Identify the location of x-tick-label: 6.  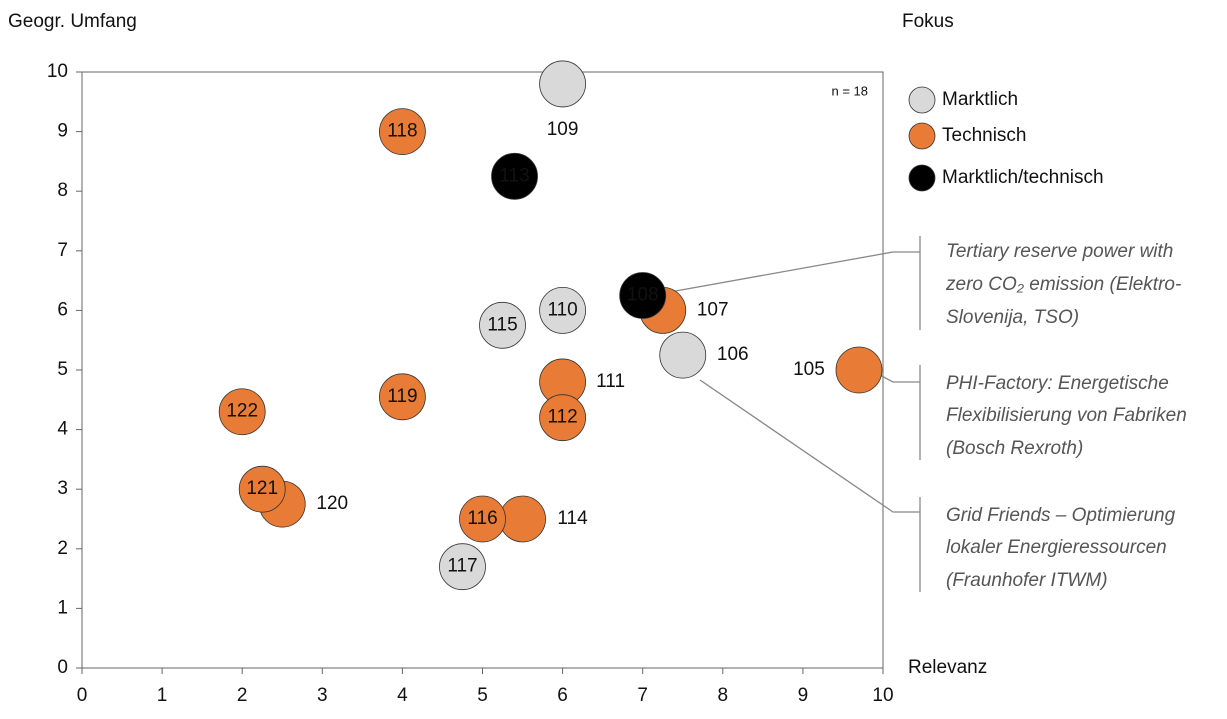
(562, 695).